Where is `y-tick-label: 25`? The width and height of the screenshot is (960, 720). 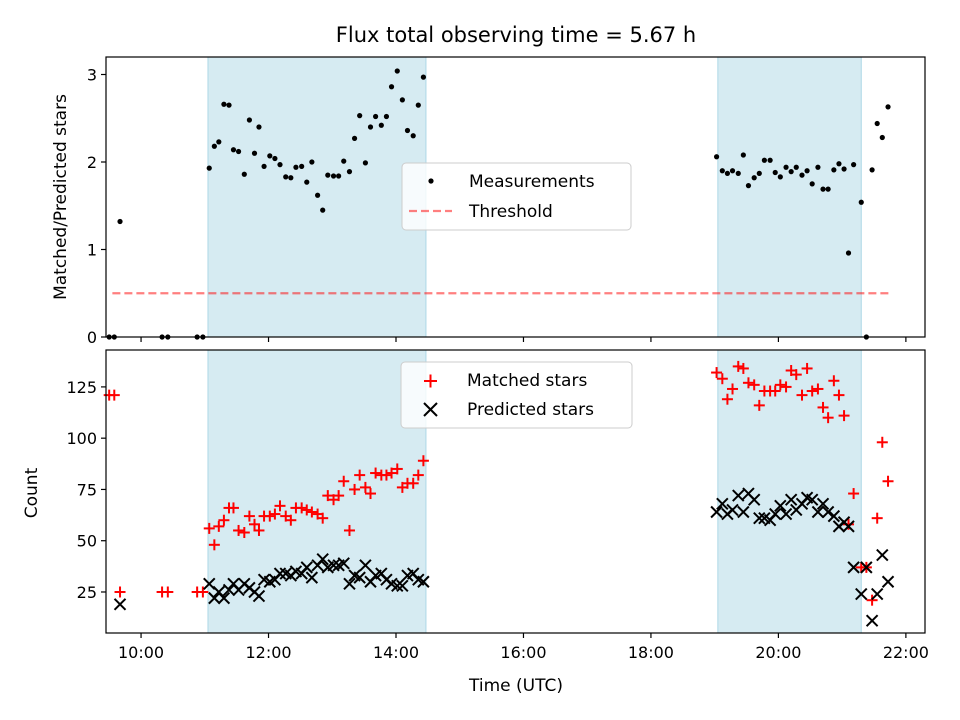
y-tick-label: 25 is located at coordinates (87, 592).